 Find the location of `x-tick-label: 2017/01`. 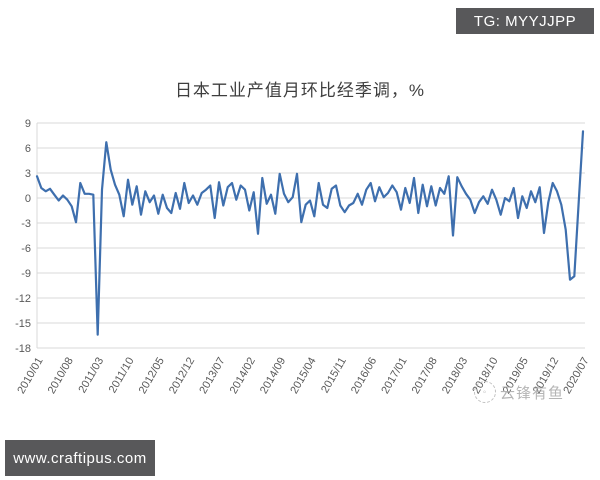

x-tick-label: 2017/01 is located at coordinates (394, 376).